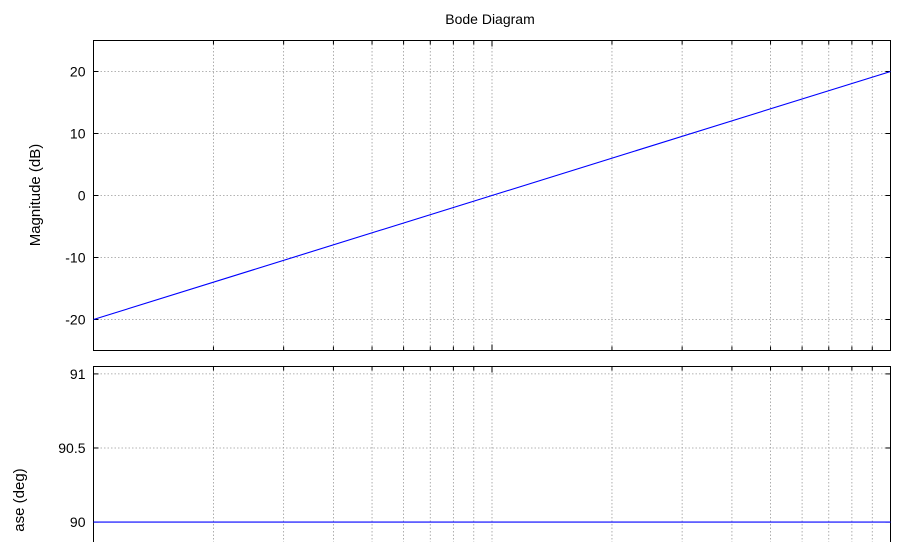 The height and width of the screenshot is (542, 904). Describe the element at coordinates (78, 522) in the screenshot. I see `phase-y-tick-label: 90` at that location.